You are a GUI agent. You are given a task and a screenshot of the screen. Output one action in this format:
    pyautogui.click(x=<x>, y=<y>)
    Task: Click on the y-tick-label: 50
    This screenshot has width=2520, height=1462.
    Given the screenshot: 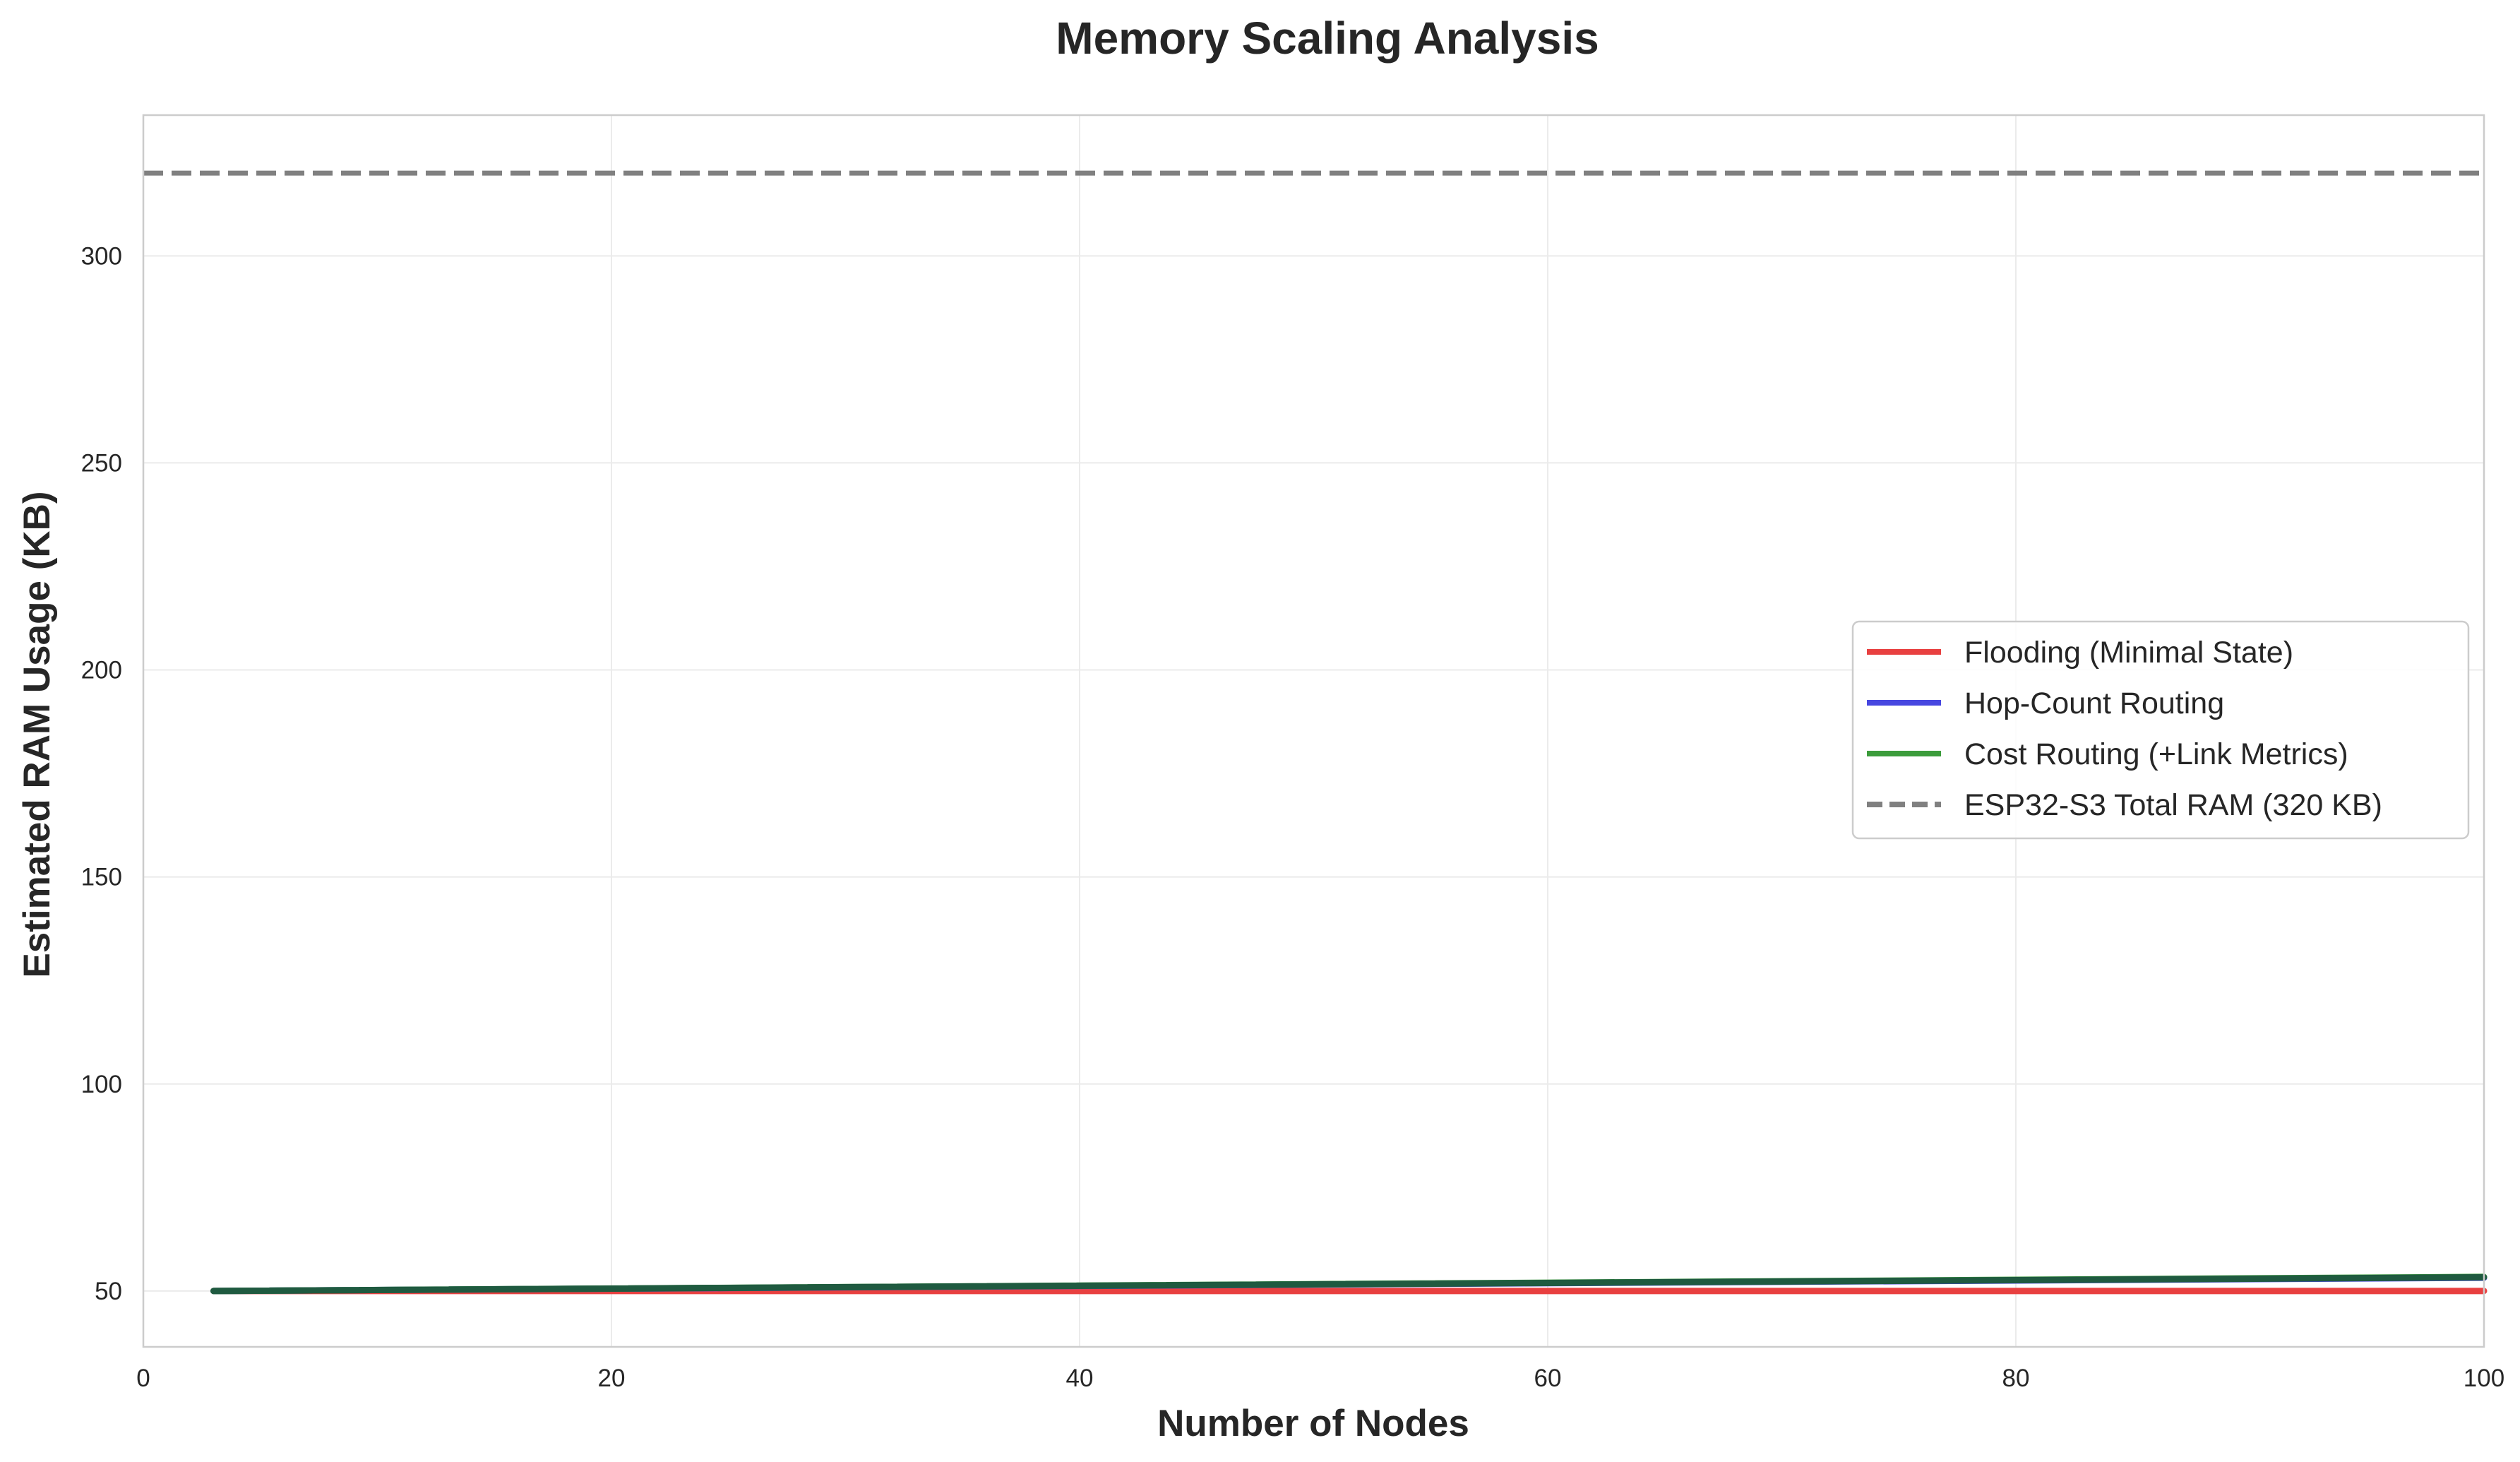 What is the action you would take?
    pyautogui.click(x=109, y=1291)
    